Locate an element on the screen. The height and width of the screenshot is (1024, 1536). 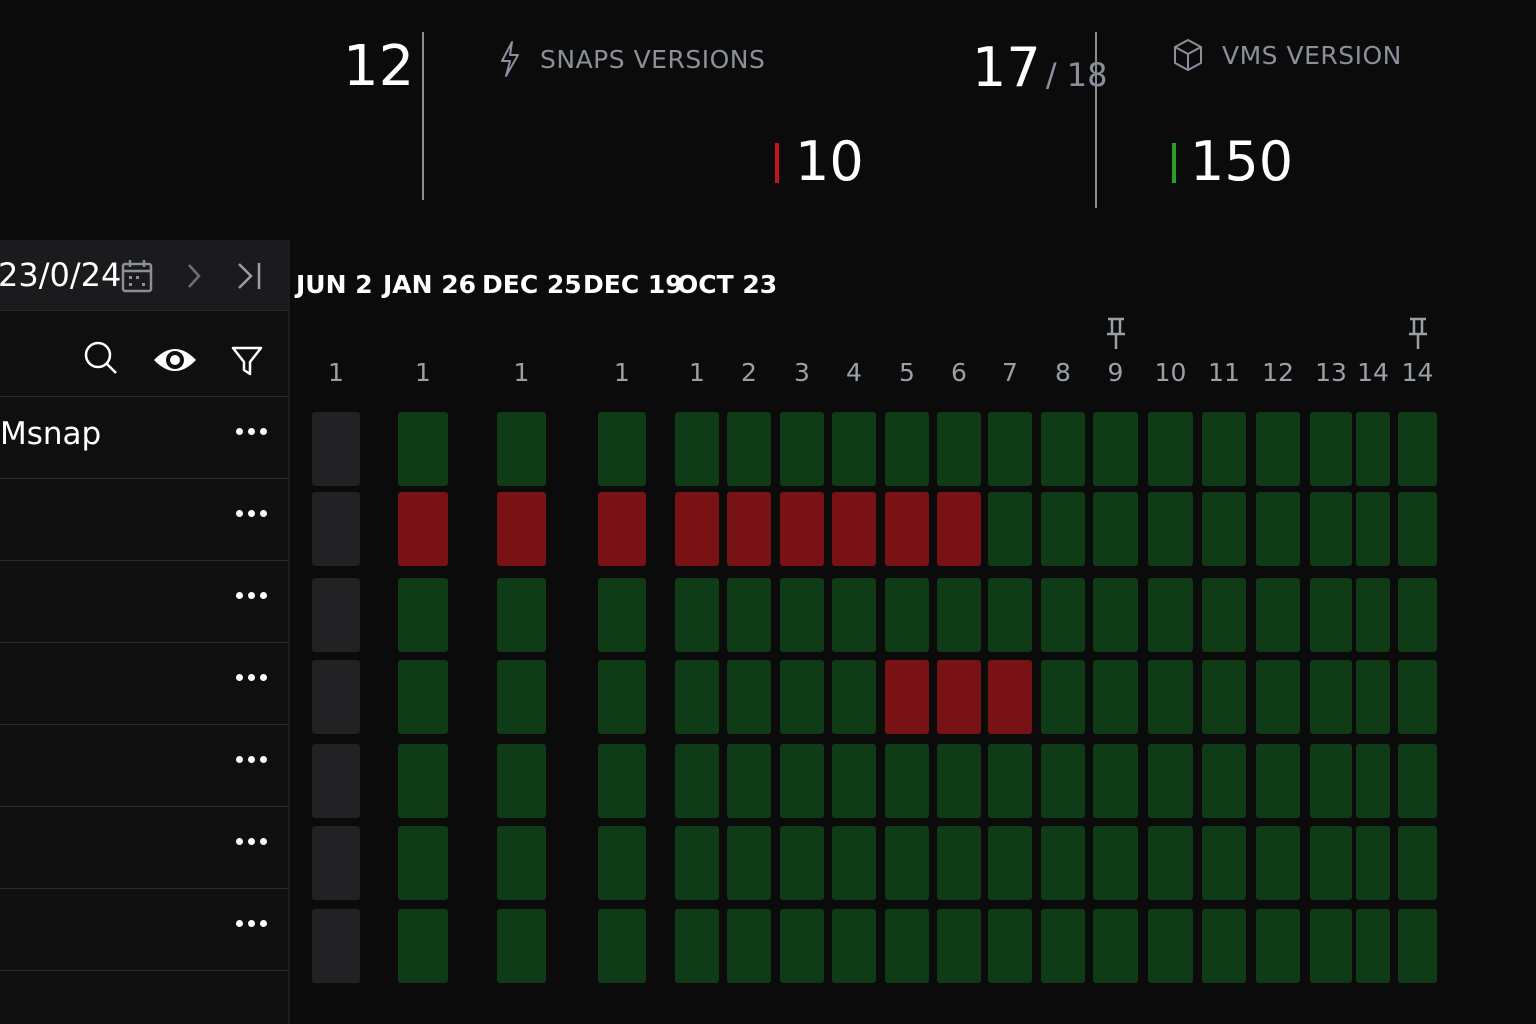
calendar-icon is located at coordinates (137, 276).